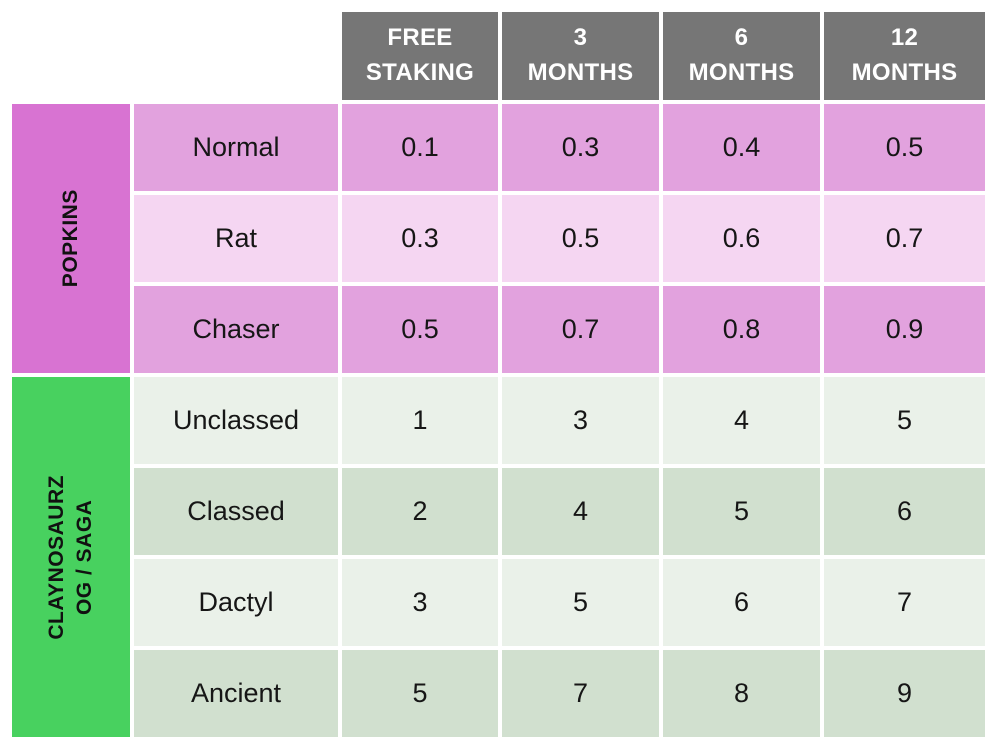  Describe the element at coordinates (904, 329) in the screenshot. I see `value-cell: 0.9` at that location.